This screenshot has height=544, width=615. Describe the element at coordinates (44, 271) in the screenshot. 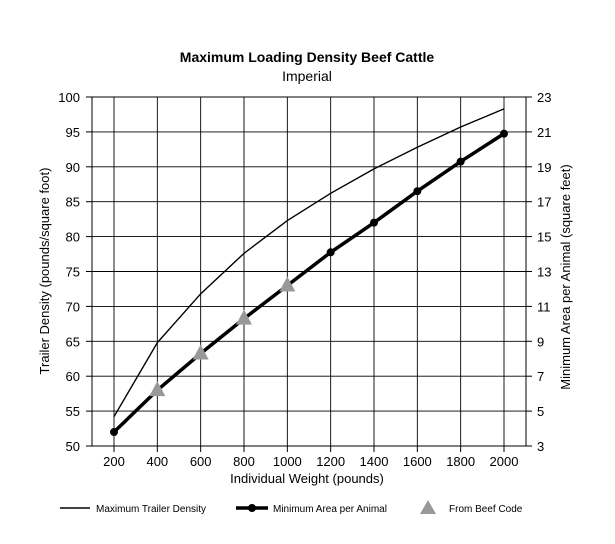

I see `y-axis-label-left: Trailer Density (pounds/square foot)` at that location.